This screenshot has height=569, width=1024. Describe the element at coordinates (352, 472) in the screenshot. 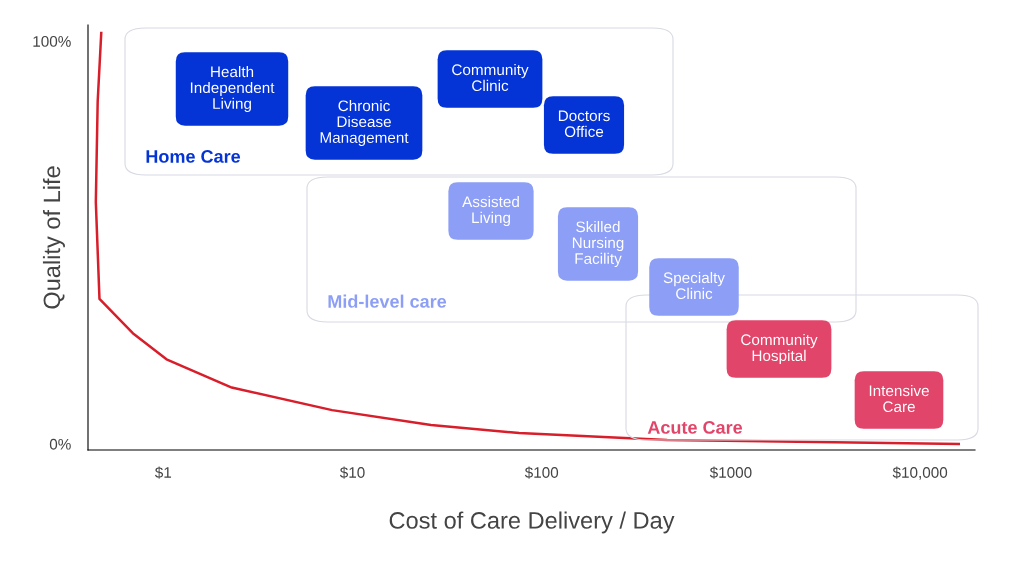

I see `x-tick-label: $10` at that location.